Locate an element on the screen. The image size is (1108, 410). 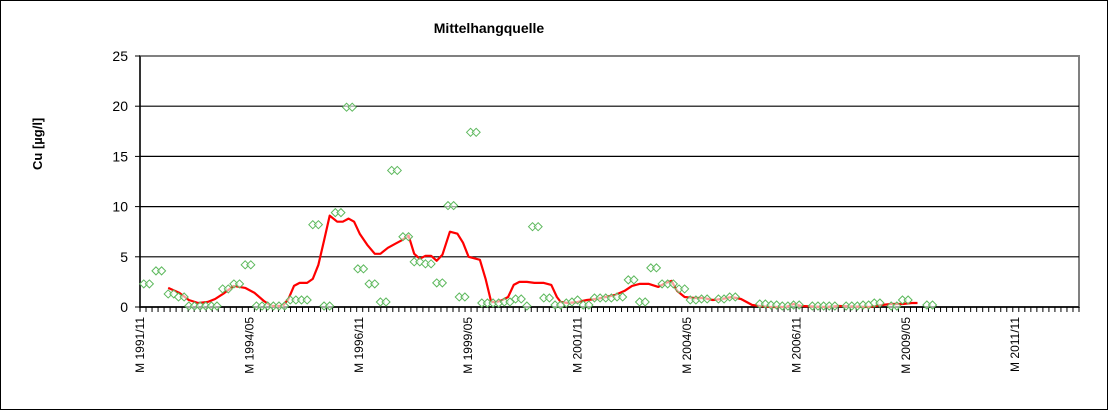
x-tick-label: M 1999/05 is located at coordinates (468, 345).